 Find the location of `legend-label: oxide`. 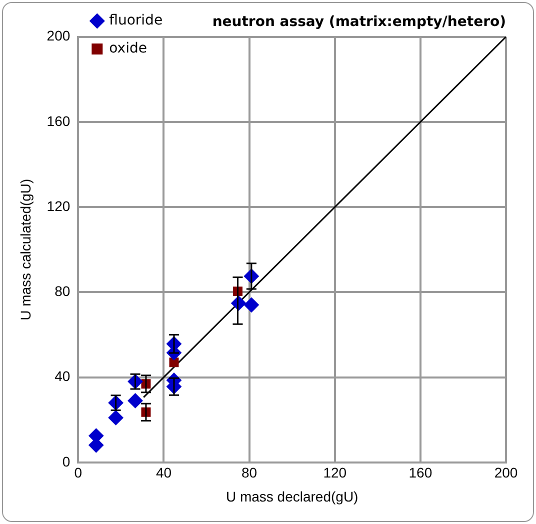

legend-label: oxide is located at coordinates (128, 48).